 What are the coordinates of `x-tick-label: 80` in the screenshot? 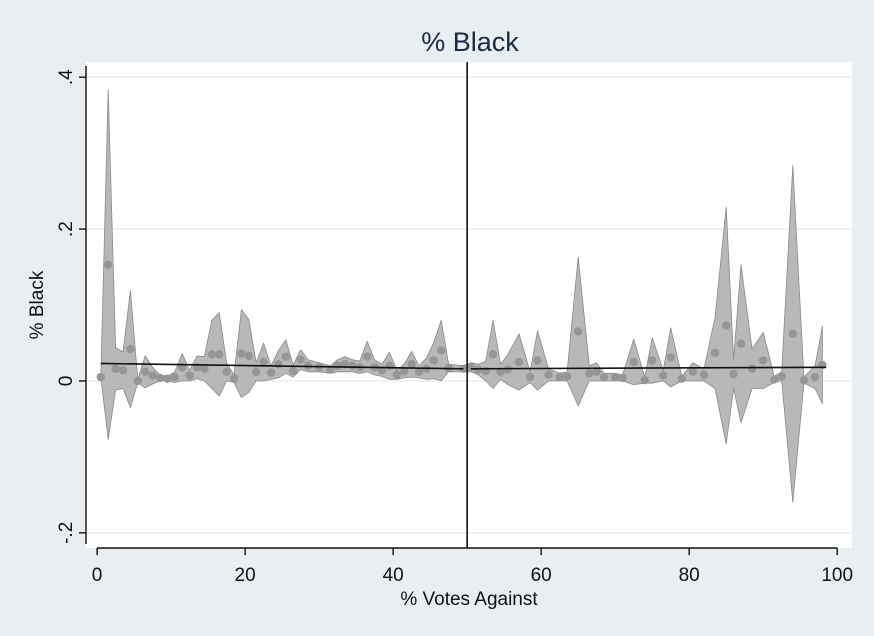 It's located at (689, 575).